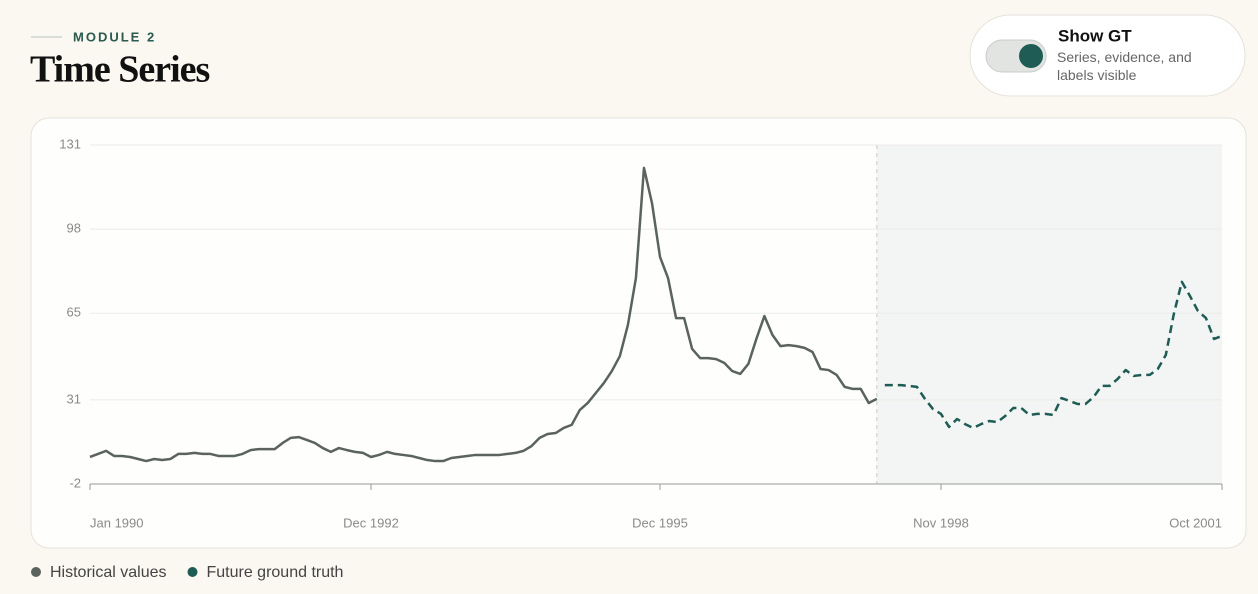 The height and width of the screenshot is (594, 1258). I want to click on y-tick-label: 31, so click(74, 398).